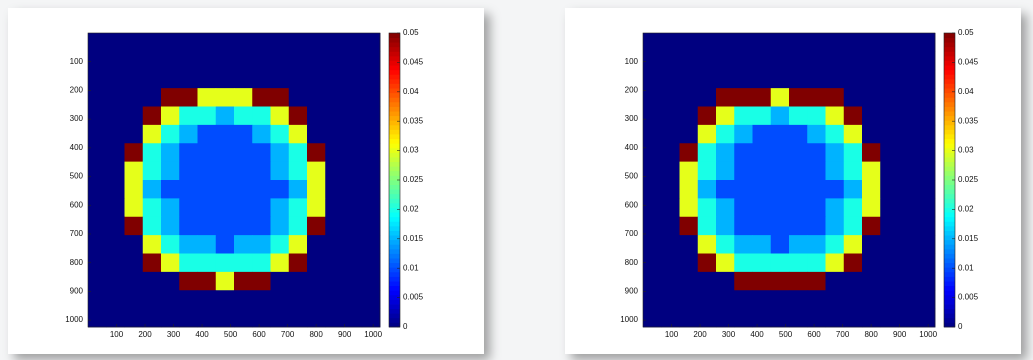 Image resolution: width=1033 pixels, height=360 pixels. Describe the element at coordinates (672, 334) in the screenshot. I see `x-tick-label: 100` at that location.